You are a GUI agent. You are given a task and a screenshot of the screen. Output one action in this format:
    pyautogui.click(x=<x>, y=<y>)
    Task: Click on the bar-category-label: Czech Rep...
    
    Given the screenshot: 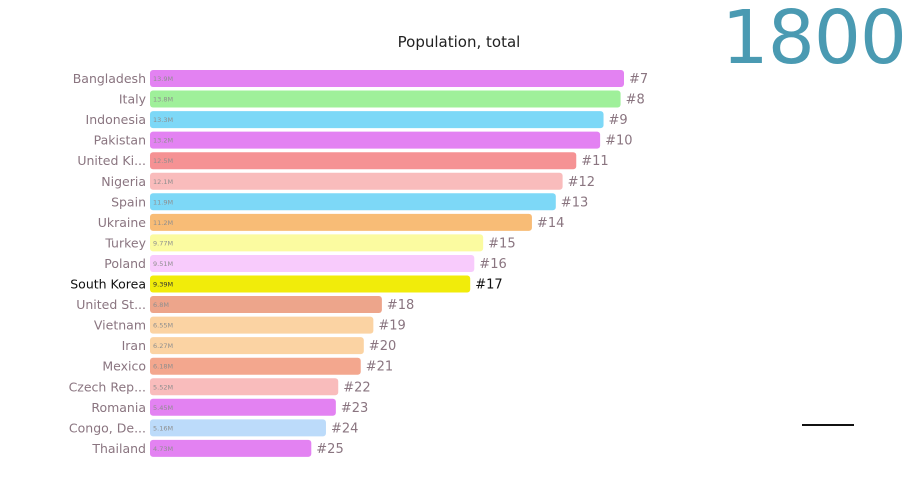 What is the action you would take?
    pyautogui.click(x=107, y=386)
    